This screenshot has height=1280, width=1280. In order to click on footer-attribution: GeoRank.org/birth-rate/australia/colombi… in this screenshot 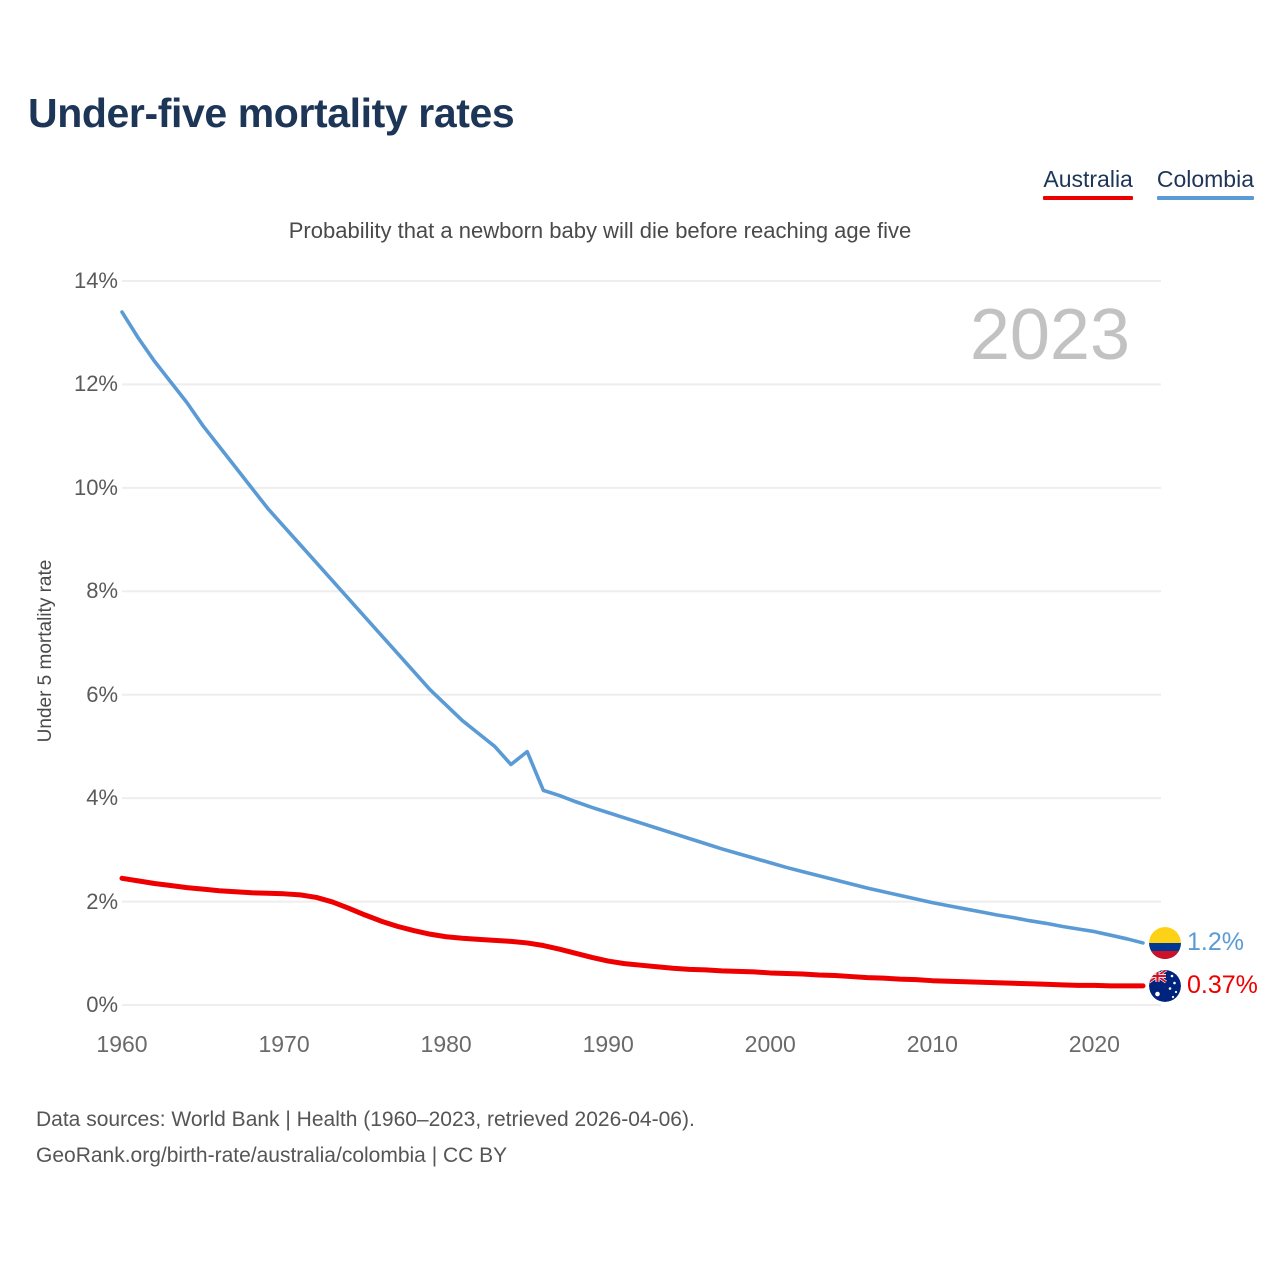, I will do `click(272, 1155)`.